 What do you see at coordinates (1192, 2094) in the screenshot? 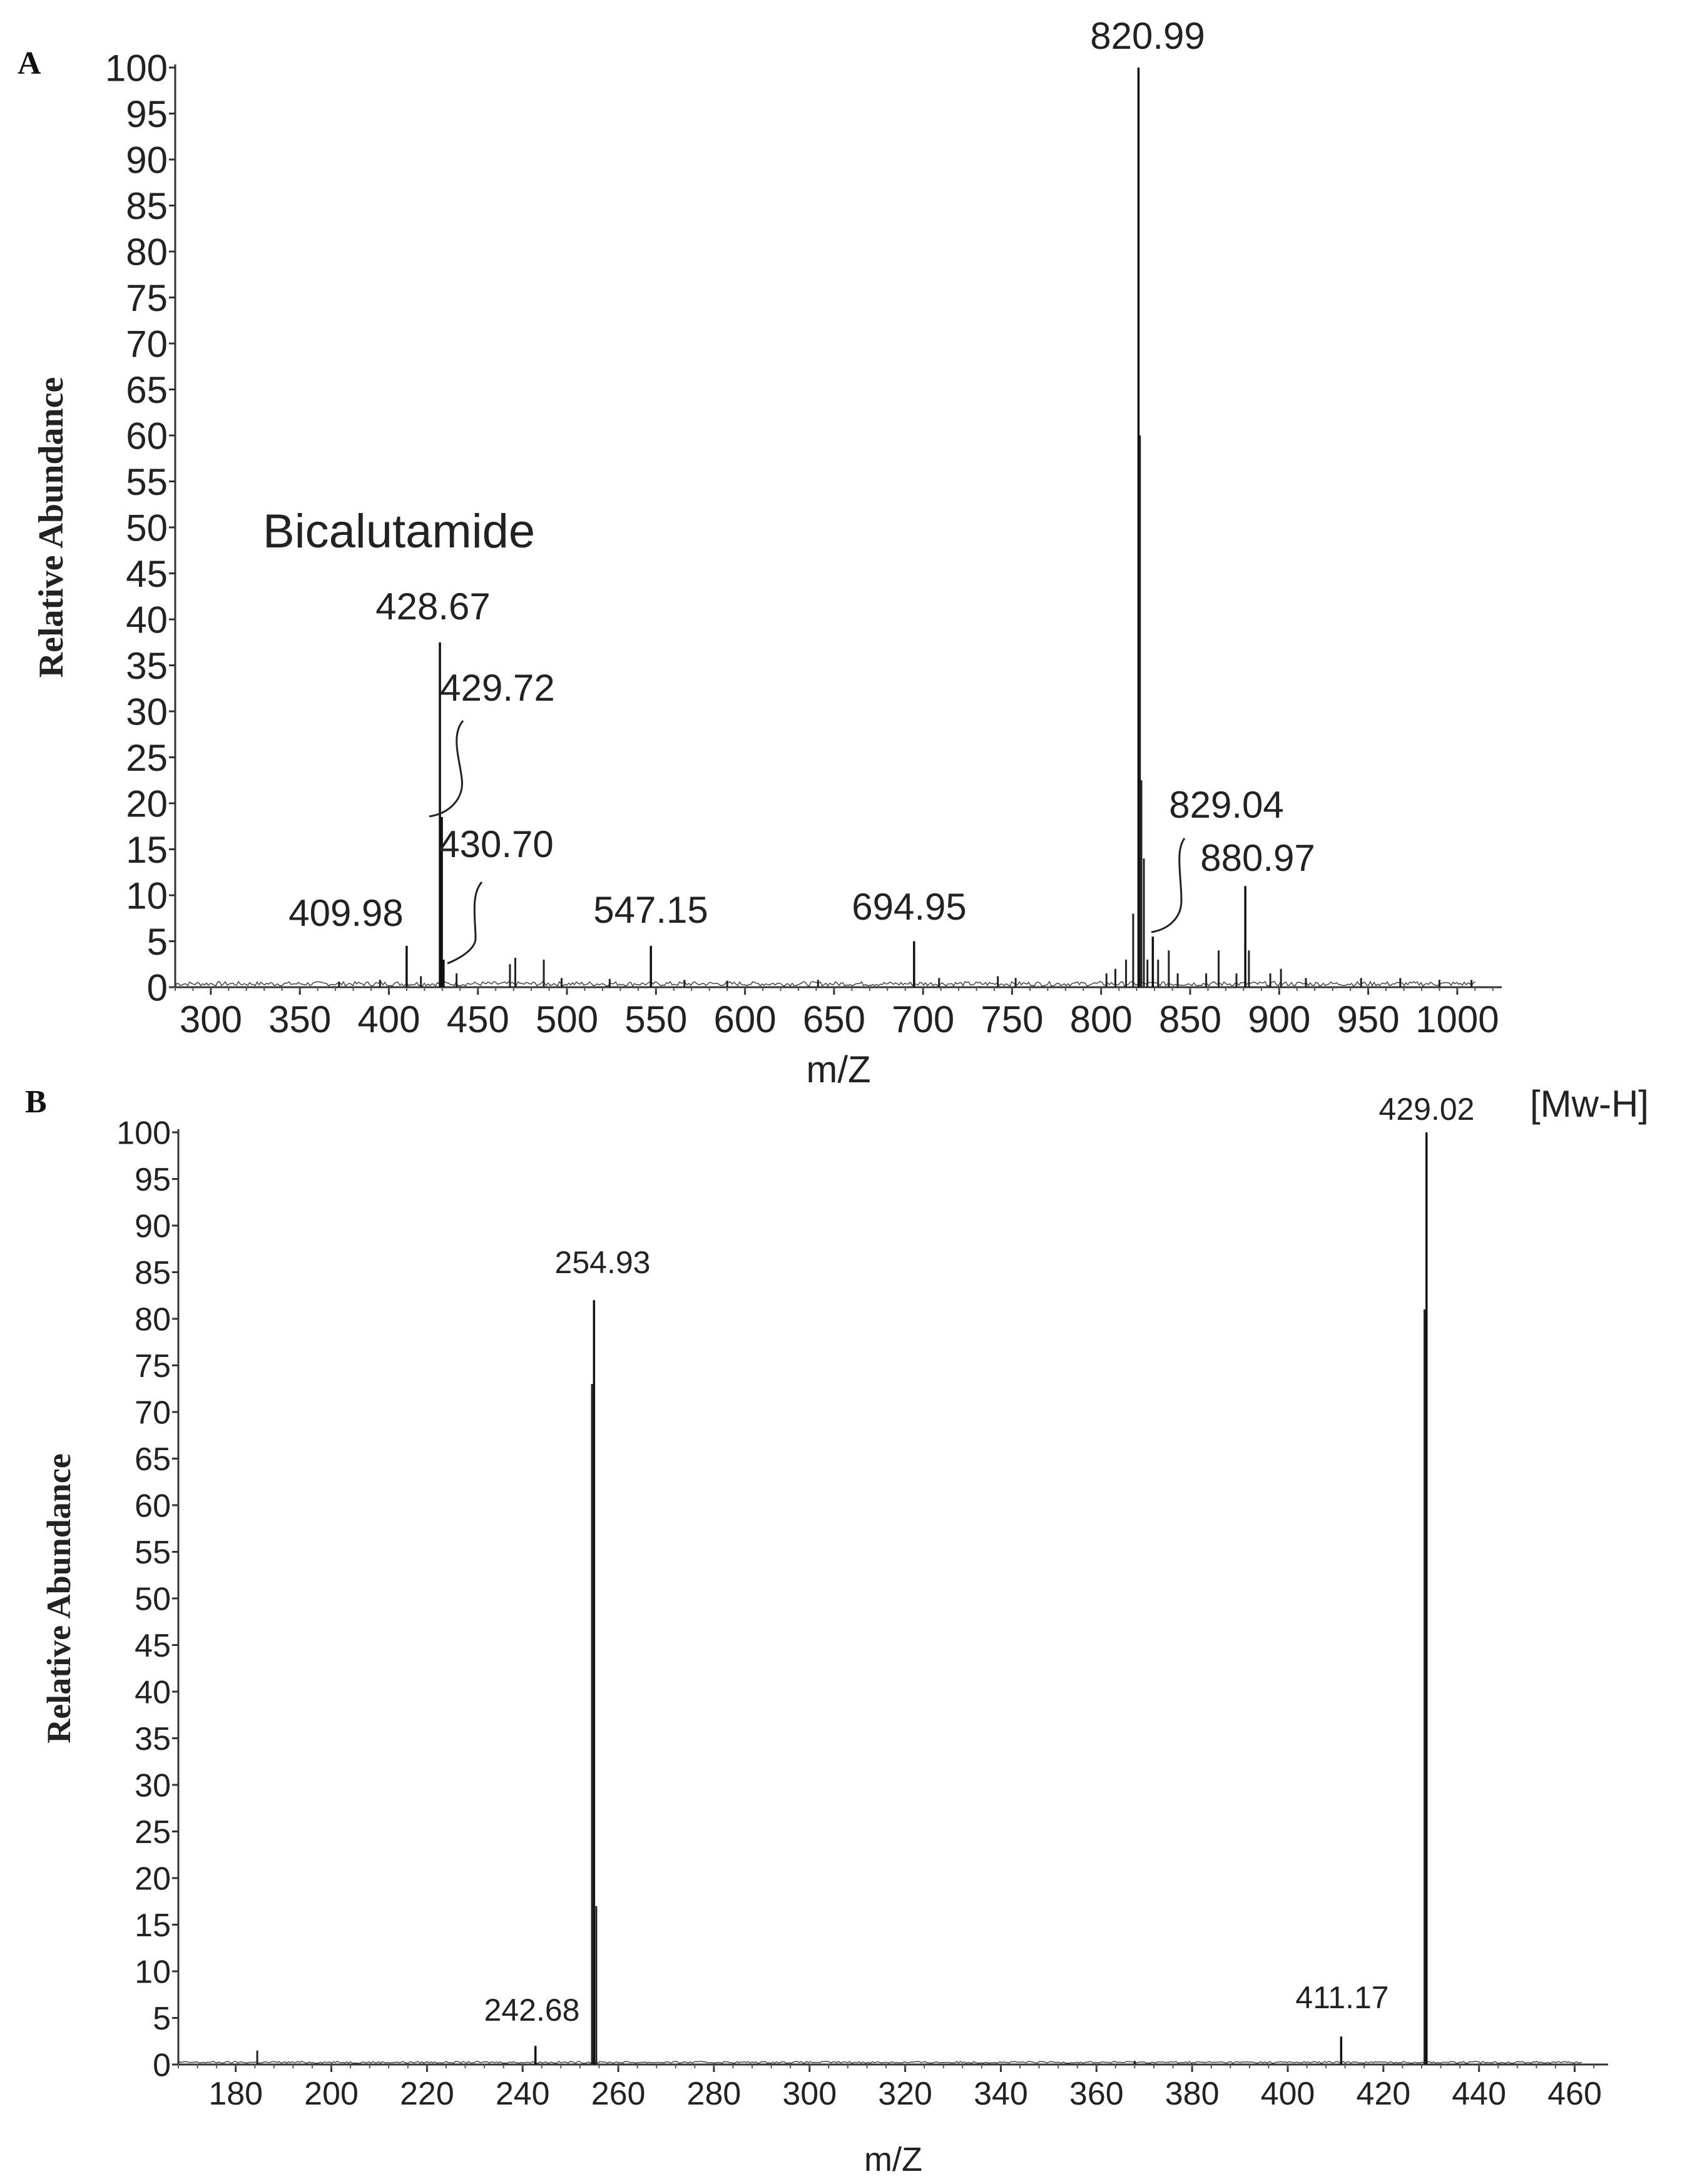
I see `x-tick-label: 380` at bounding box center [1192, 2094].